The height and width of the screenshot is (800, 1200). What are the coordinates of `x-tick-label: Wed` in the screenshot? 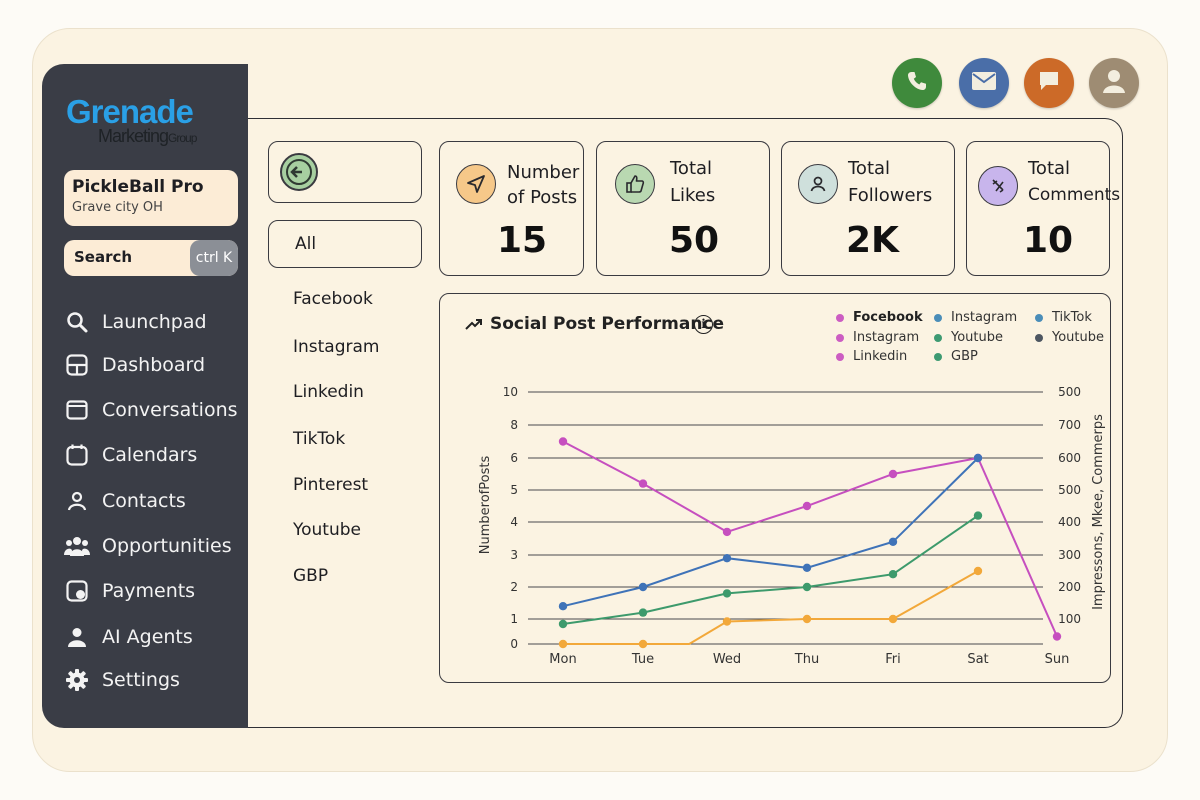 It's located at (727, 659).